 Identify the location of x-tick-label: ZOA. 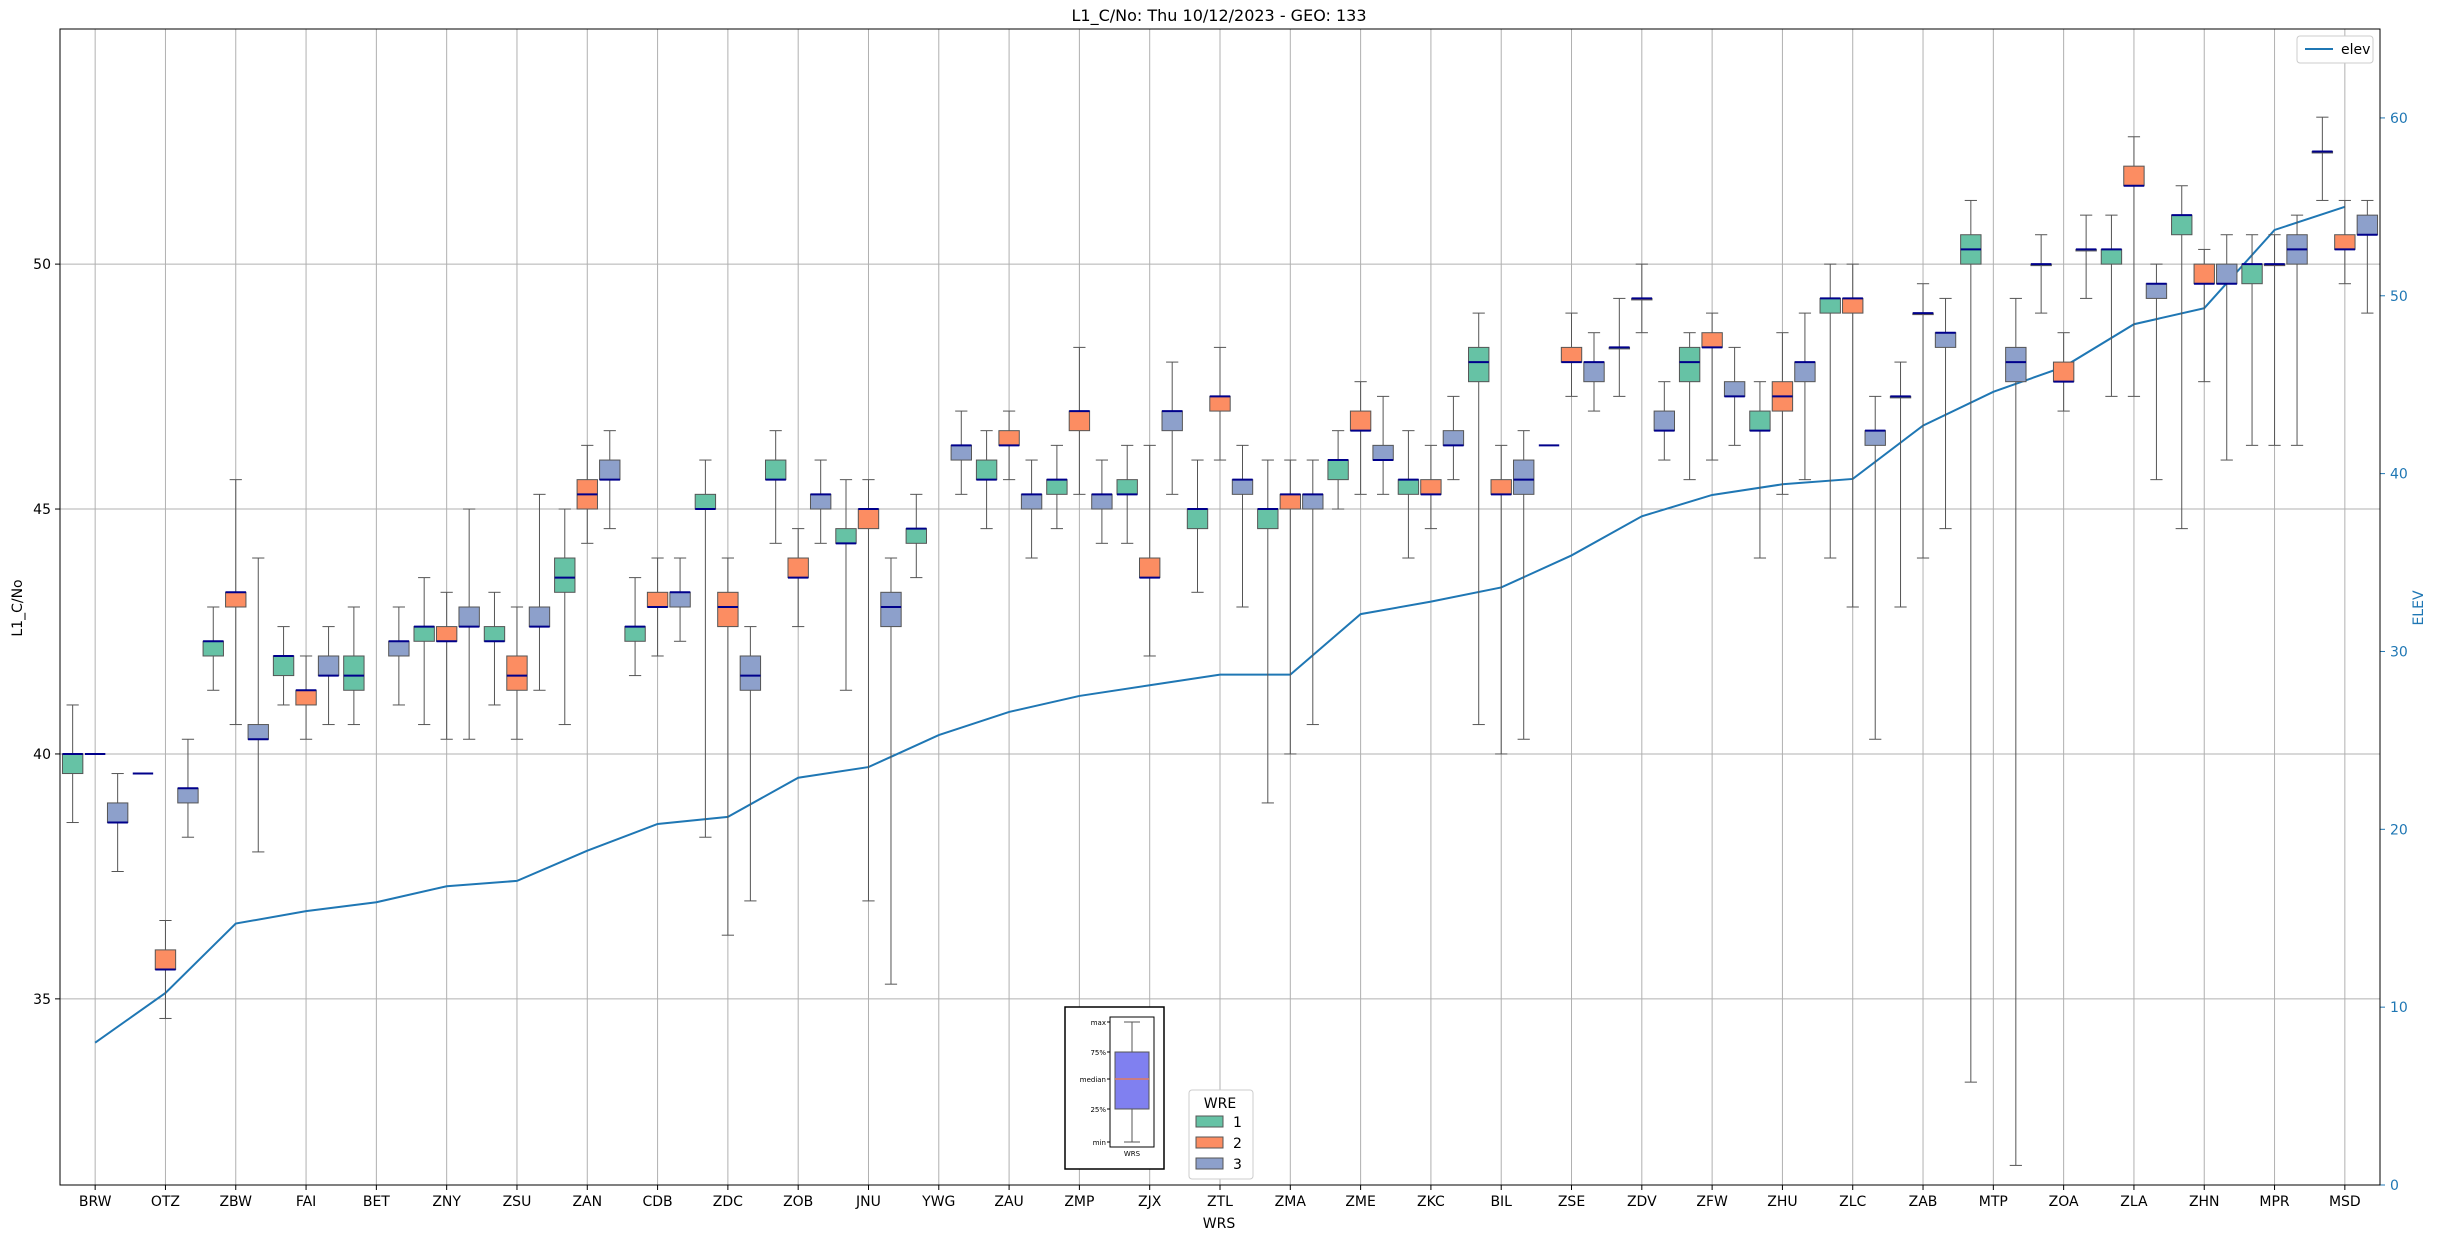
(2064, 1202).